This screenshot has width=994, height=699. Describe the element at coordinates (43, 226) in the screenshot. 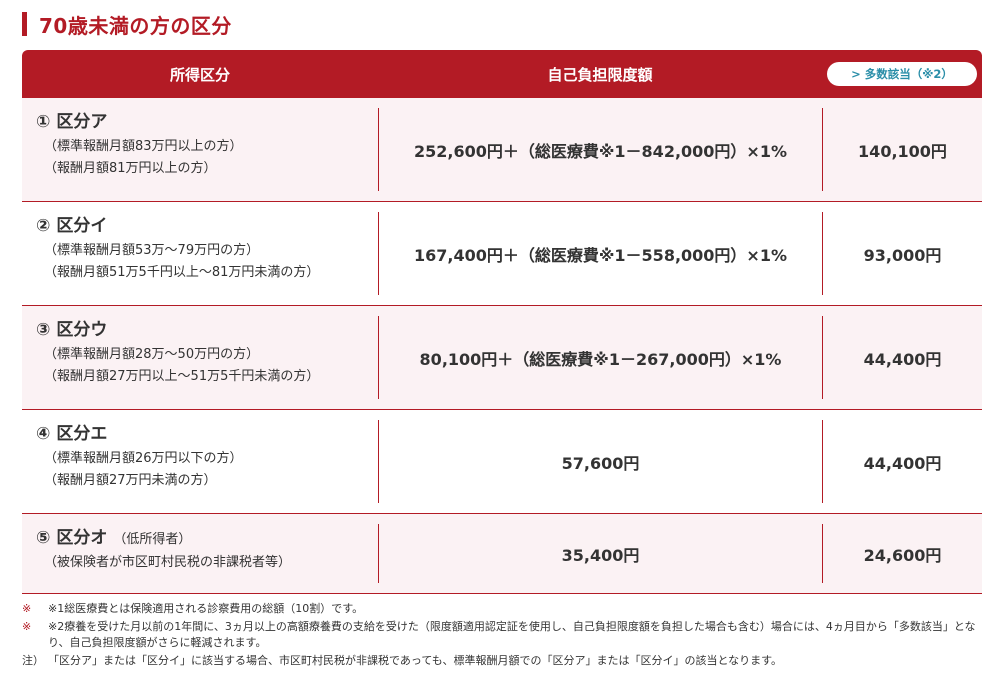

I see `category-number: ②` at that location.